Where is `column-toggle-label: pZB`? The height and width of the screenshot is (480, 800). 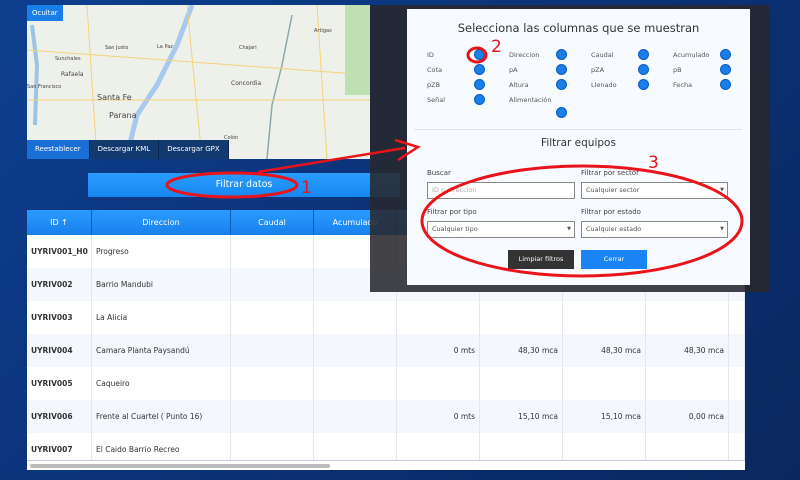
column-toggle-label: pZB is located at coordinates (434, 85).